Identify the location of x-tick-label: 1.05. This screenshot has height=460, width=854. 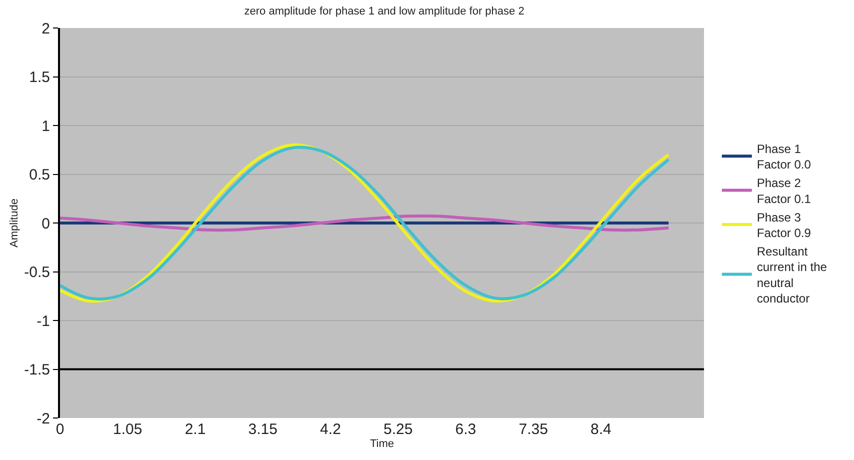
(127, 429).